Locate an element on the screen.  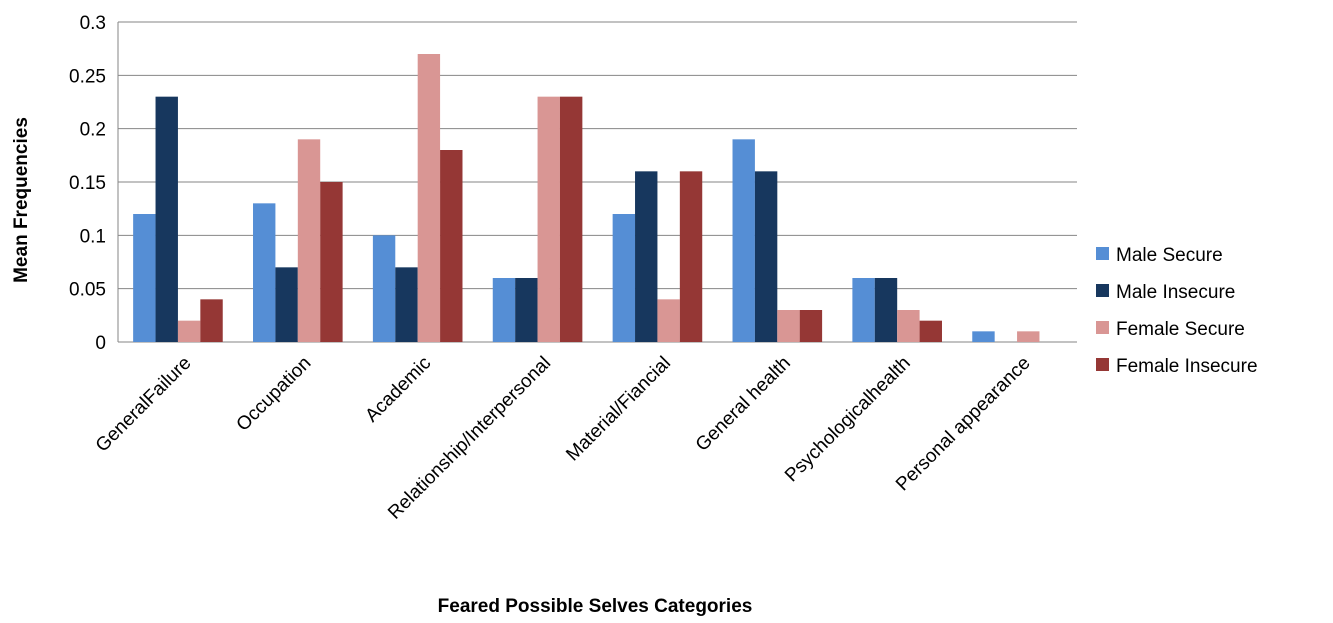
y-tick-label: 0.15 is located at coordinates (87, 183).